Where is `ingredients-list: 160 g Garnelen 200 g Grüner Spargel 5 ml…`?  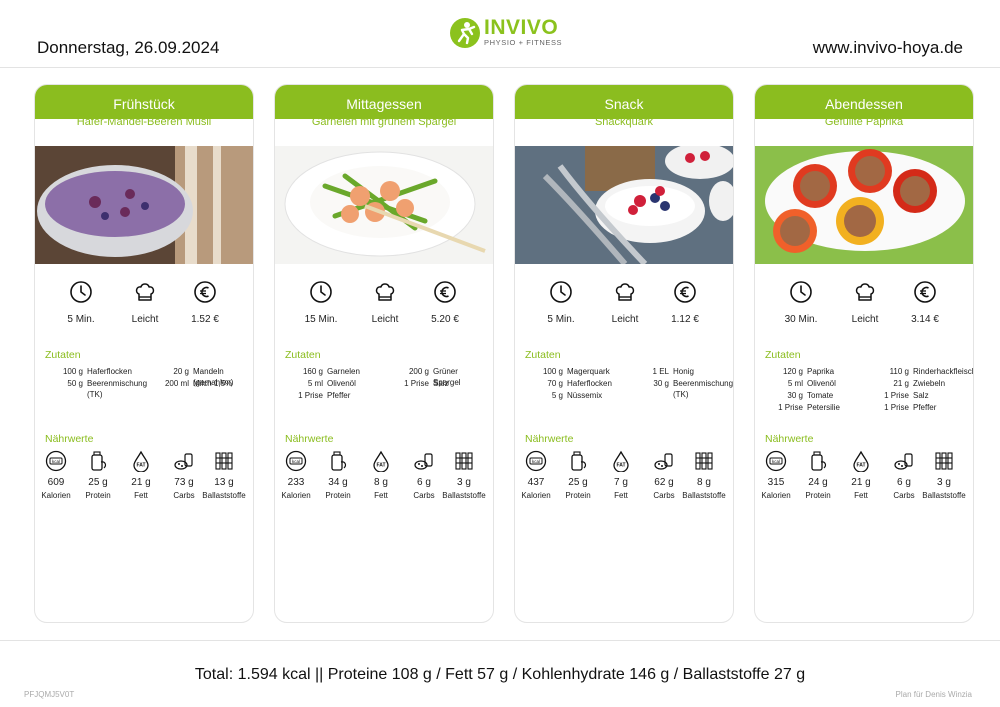 ingredients-list: 160 g Garnelen 200 g Grüner Spargel 5 ml… is located at coordinates (384, 401).